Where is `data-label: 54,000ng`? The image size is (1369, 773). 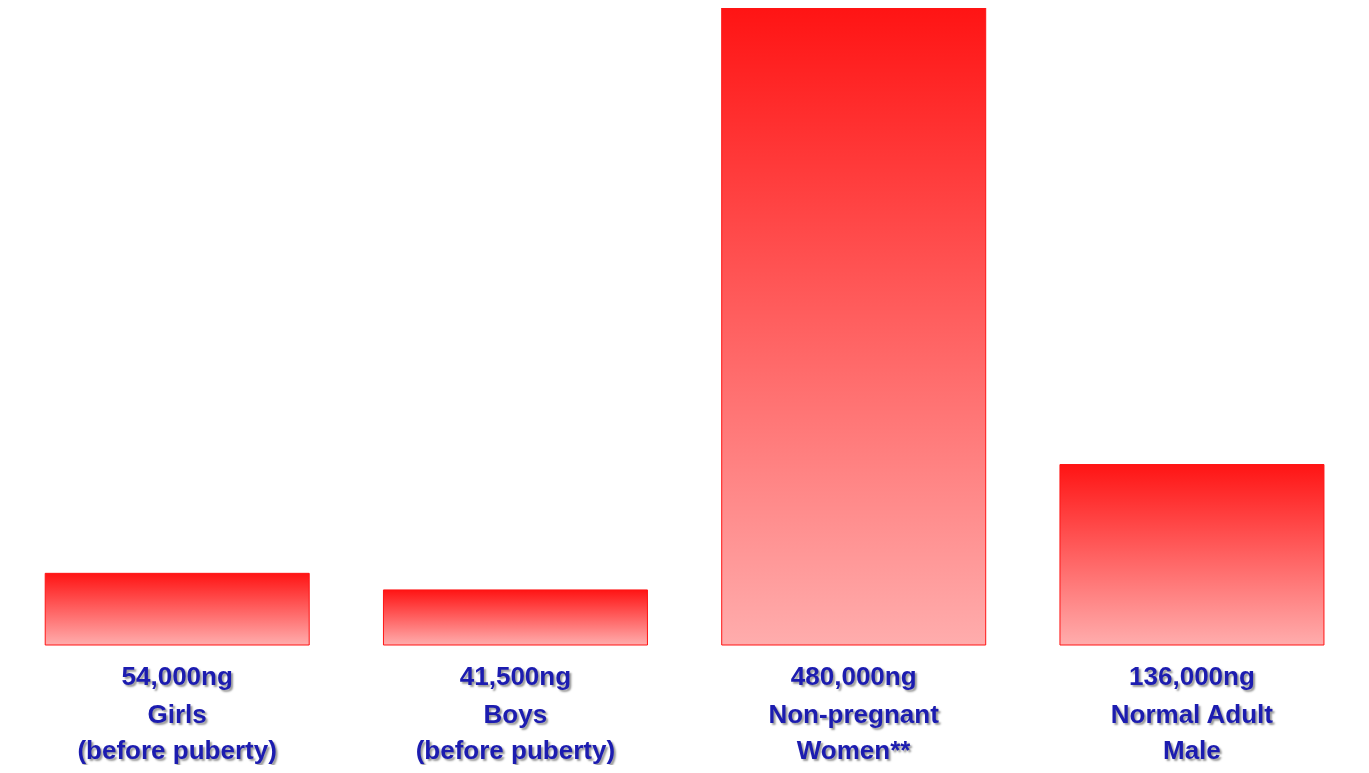 data-label: 54,000ng is located at coordinates (177, 676).